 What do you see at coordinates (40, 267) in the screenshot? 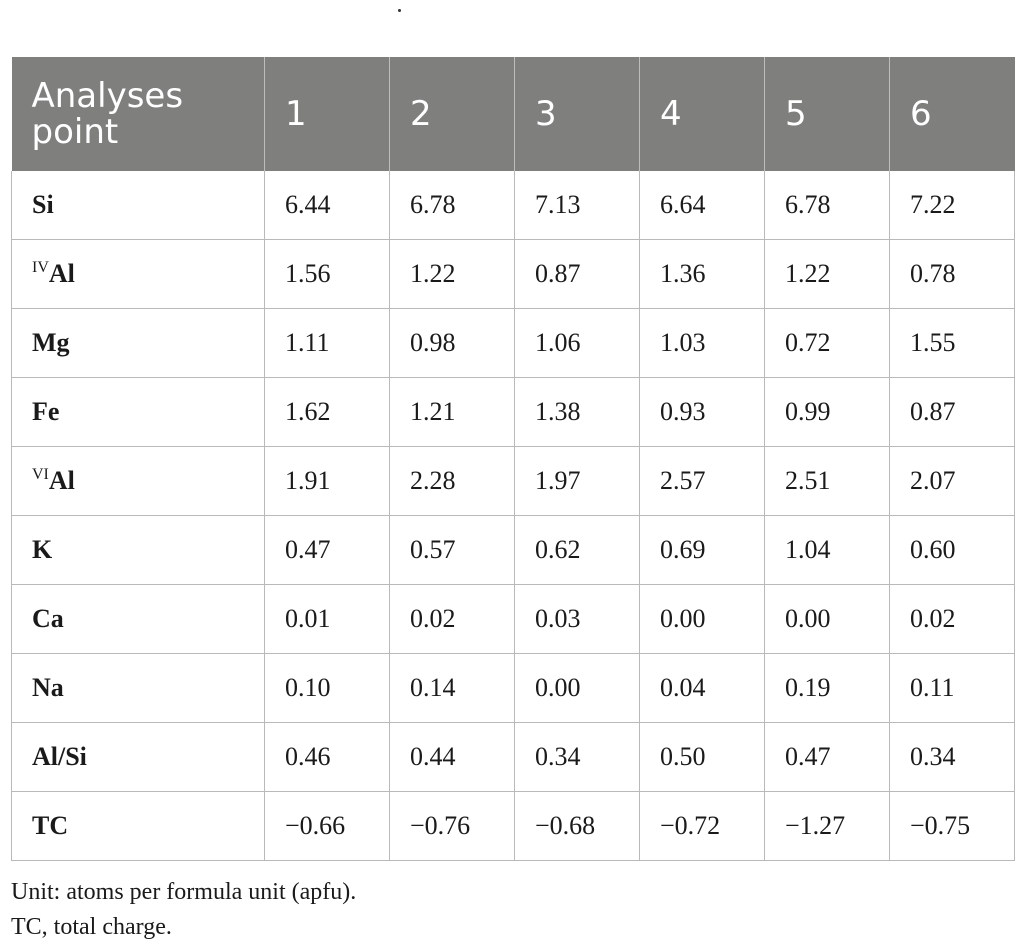
I see `row-label-superscript: IV` at bounding box center [40, 267].